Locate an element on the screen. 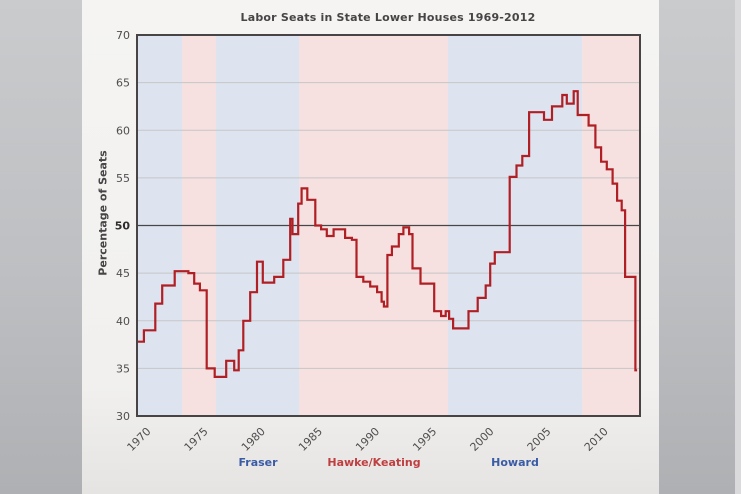 The image size is (741, 494). y-tick-30: 30 is located at coordinates (123, 416).